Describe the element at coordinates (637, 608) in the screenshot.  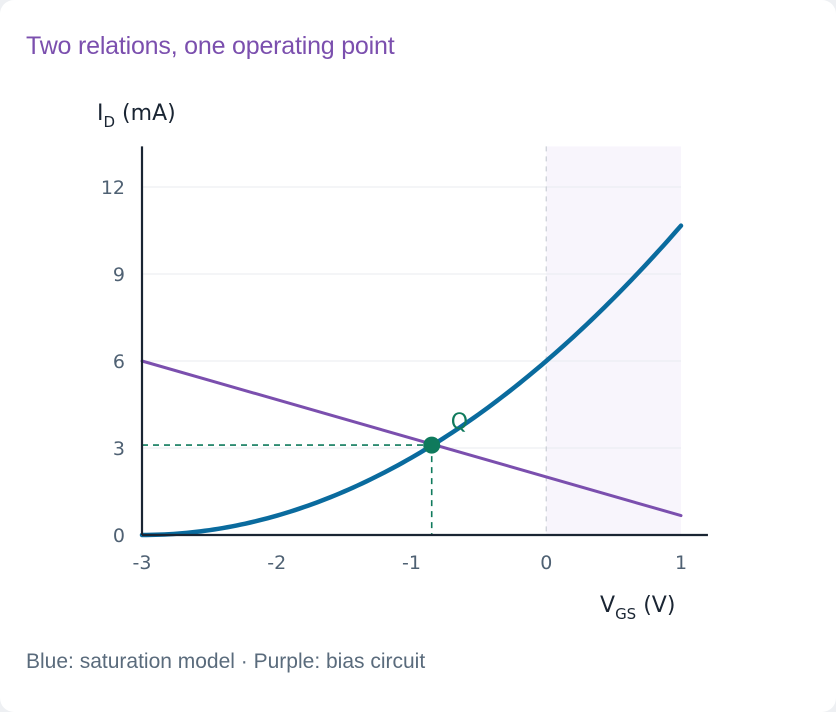
I see `x-axis-title: VGS (V)` at that location.